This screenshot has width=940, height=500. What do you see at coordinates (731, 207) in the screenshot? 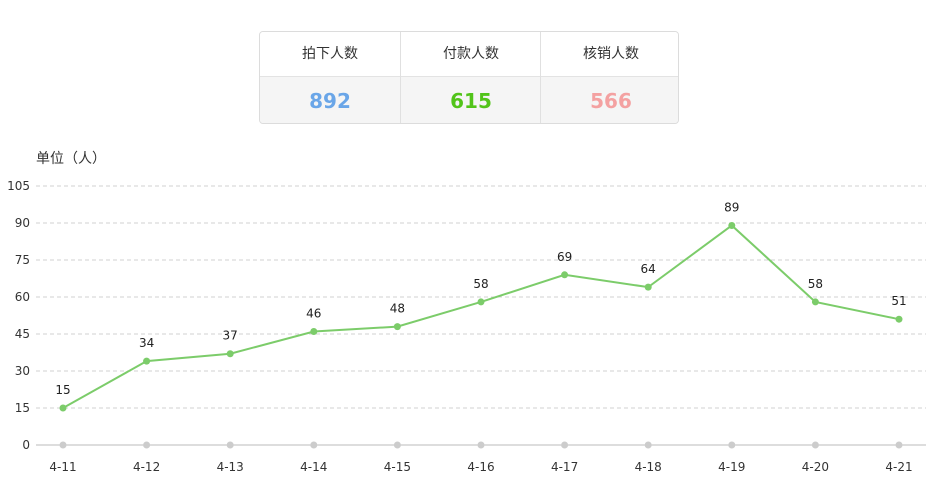
I see `data-label: 89` at bounding box center [731, 207].